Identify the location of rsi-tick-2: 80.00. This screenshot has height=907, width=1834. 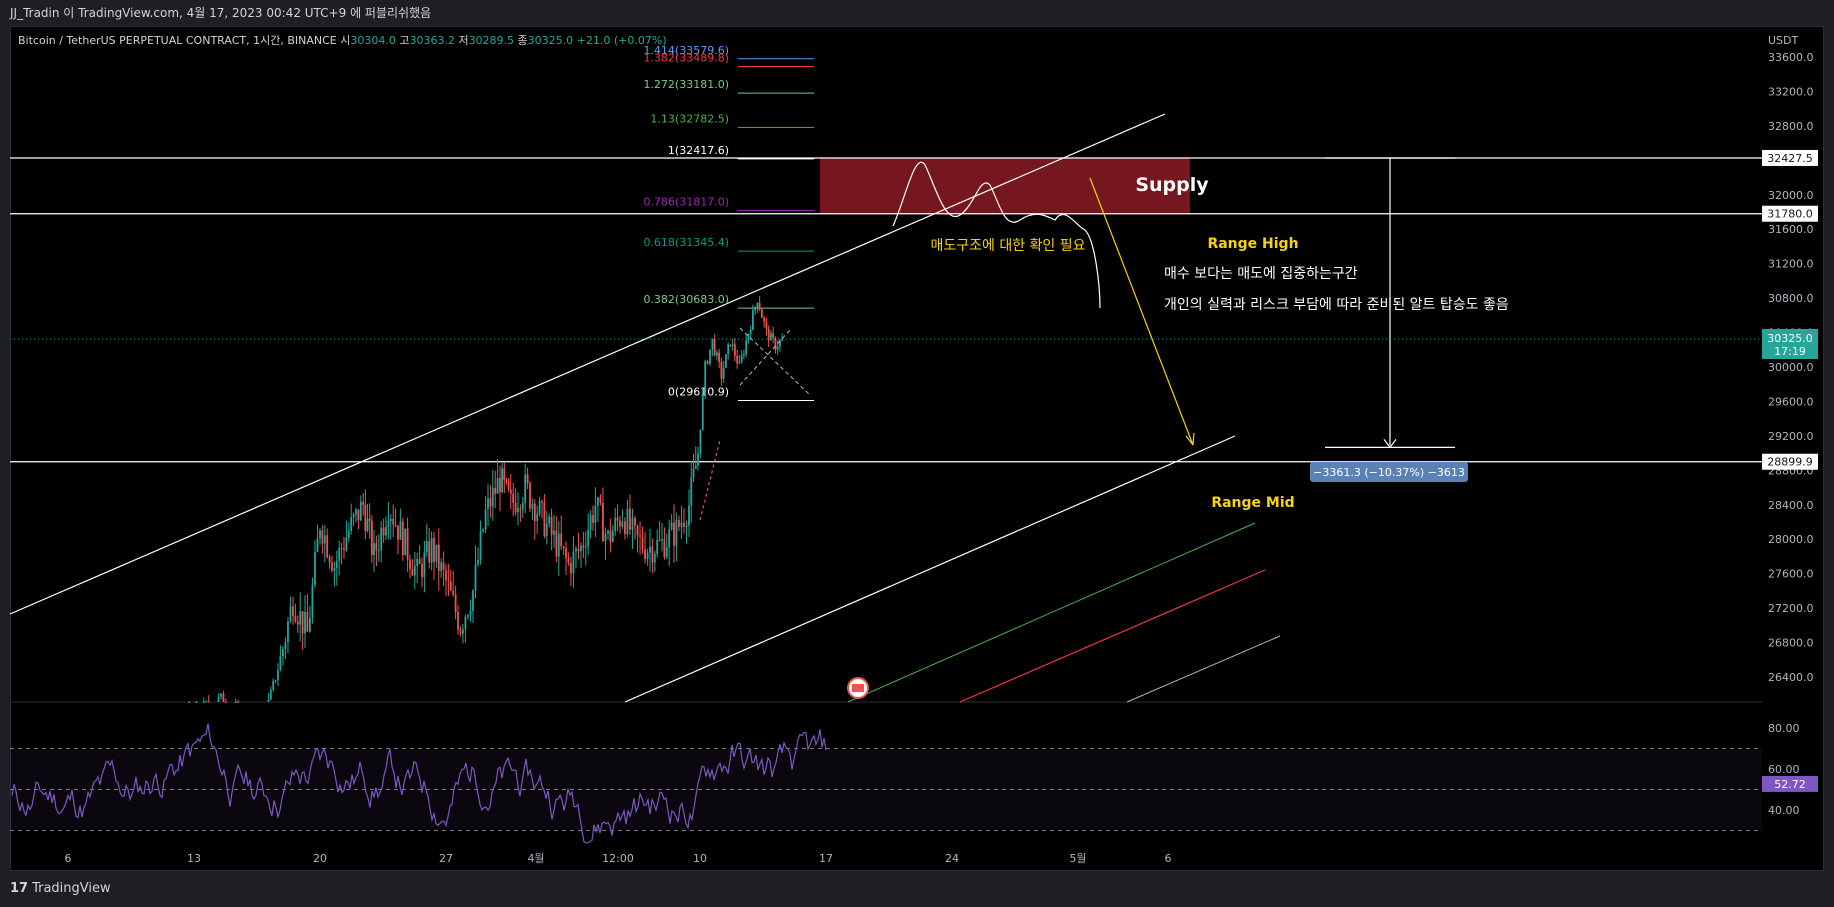
(1784, 728).